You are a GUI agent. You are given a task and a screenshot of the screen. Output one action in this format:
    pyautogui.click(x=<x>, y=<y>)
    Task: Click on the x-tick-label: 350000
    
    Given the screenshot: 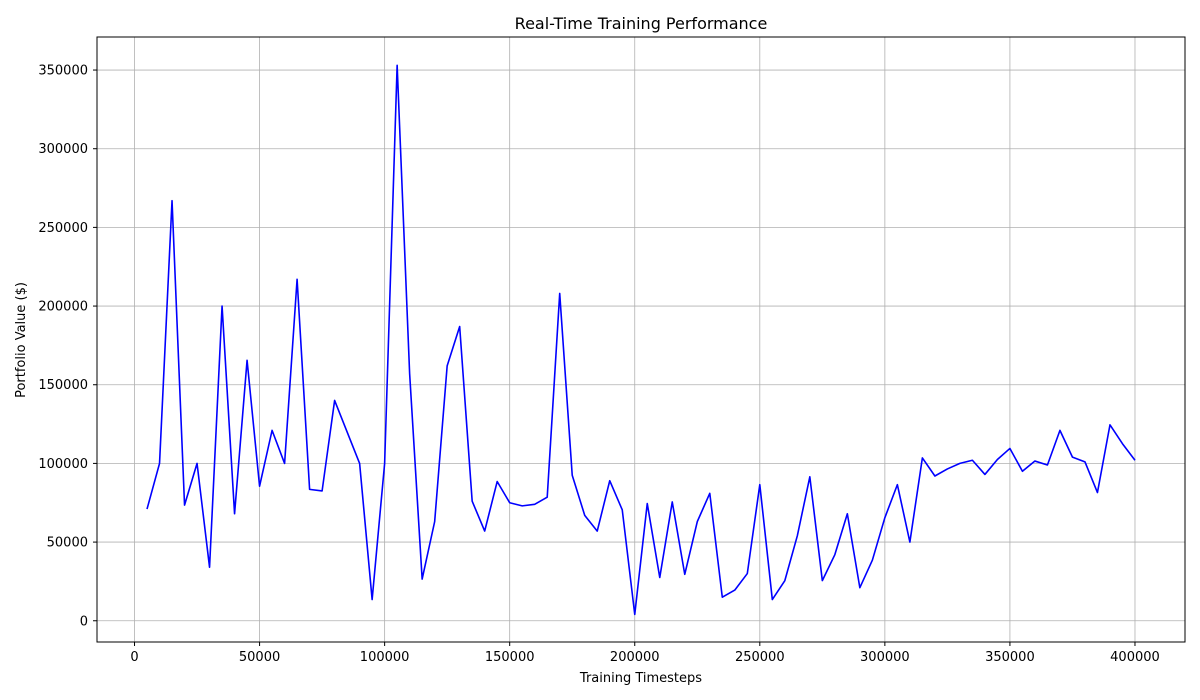 What is the action you would take?
    pyautogui.click(x=1010, y=657)
    